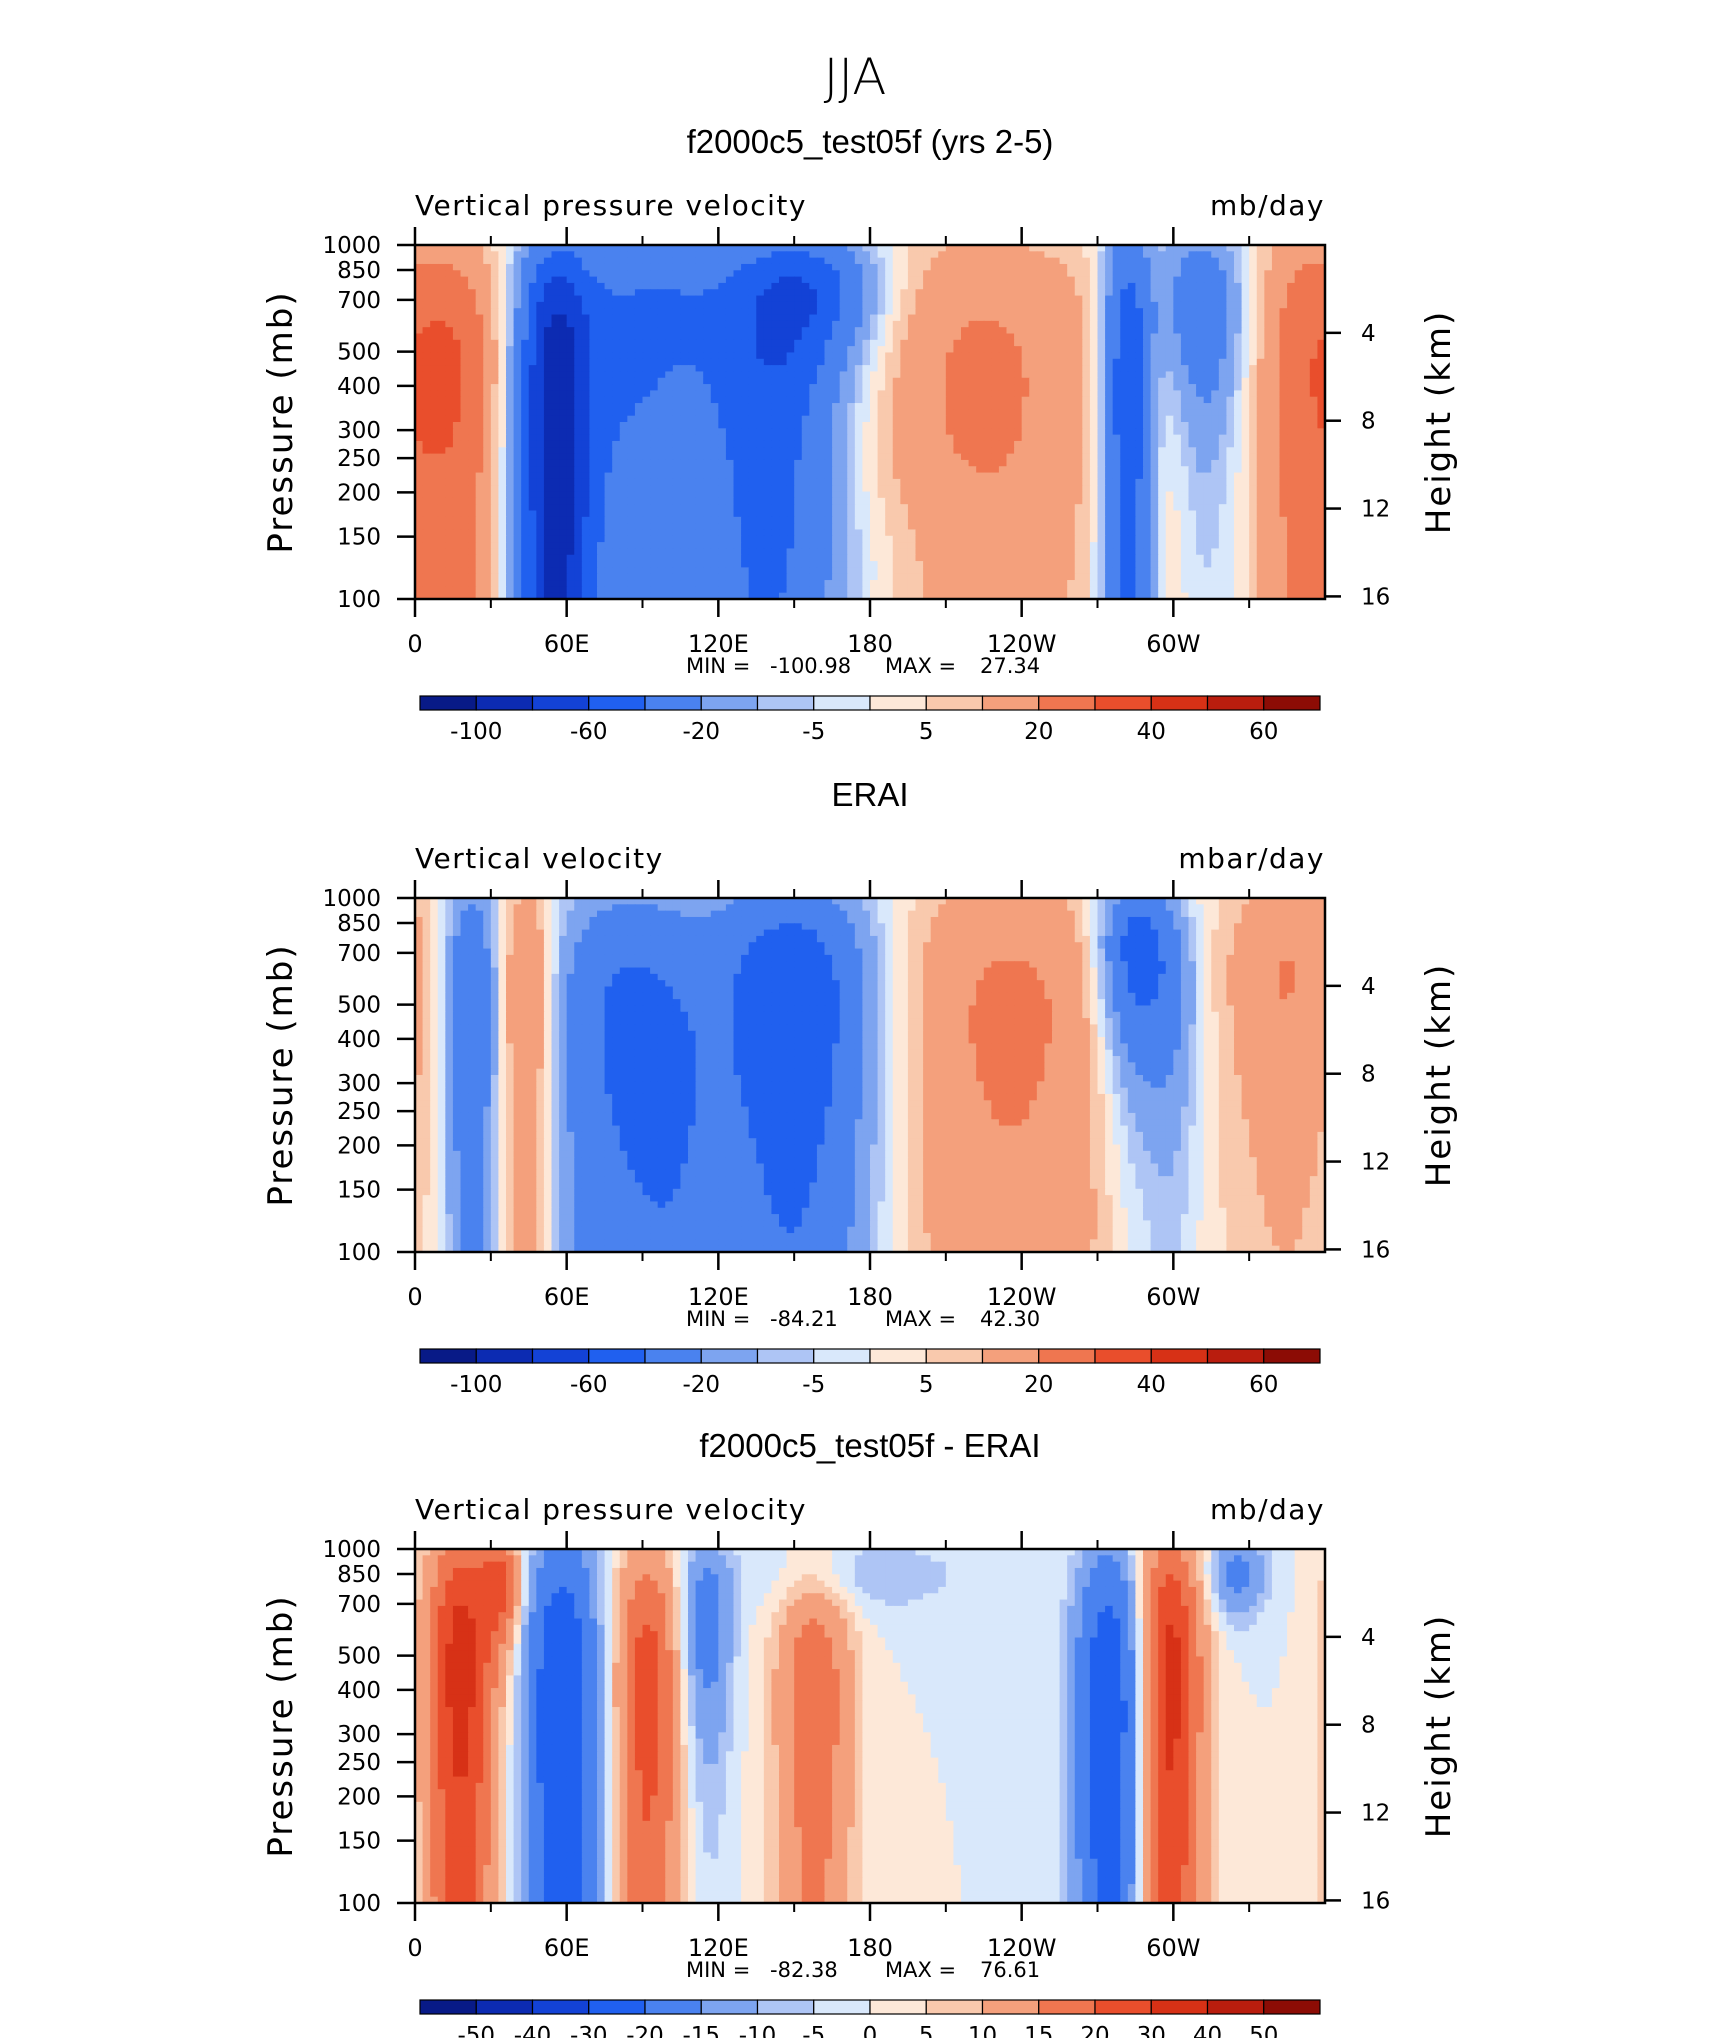  I want to click on panel-3-y-tick-label: 150, so click(359, 1842).